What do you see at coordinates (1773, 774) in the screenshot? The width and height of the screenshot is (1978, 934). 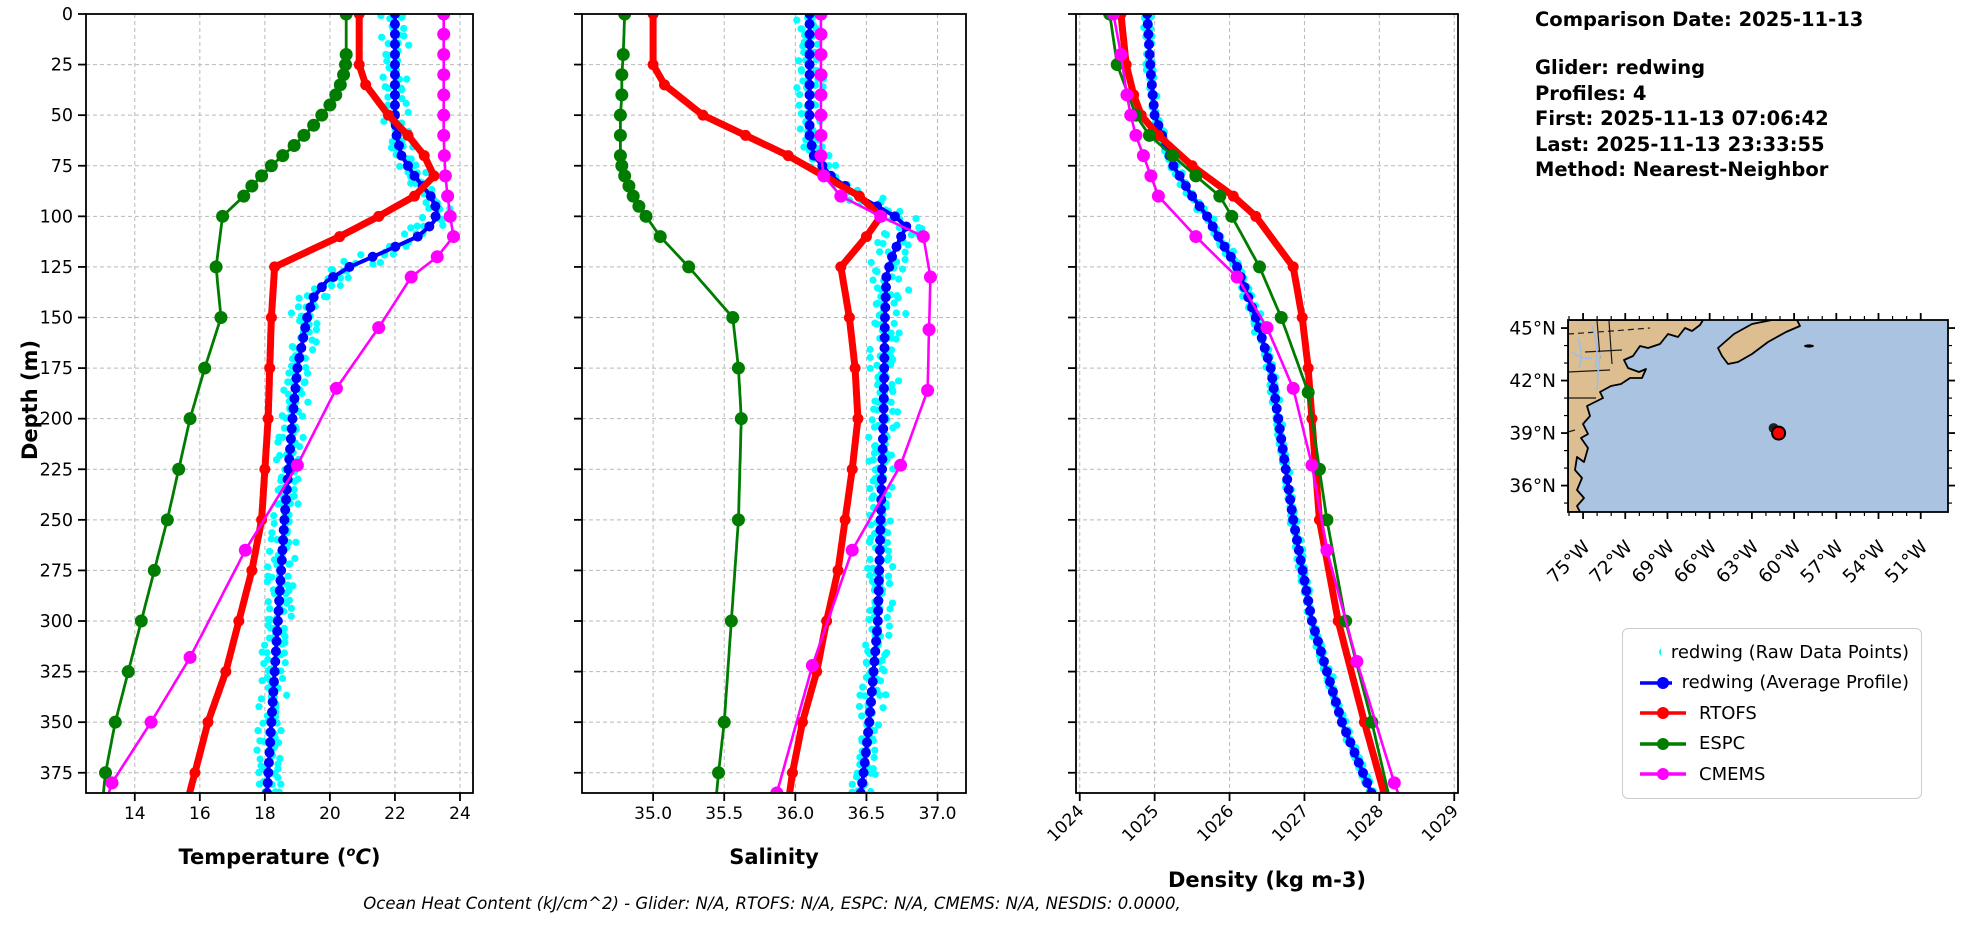 I see `legend-item-4: CMEMS` at bounding box center [1773, 774].